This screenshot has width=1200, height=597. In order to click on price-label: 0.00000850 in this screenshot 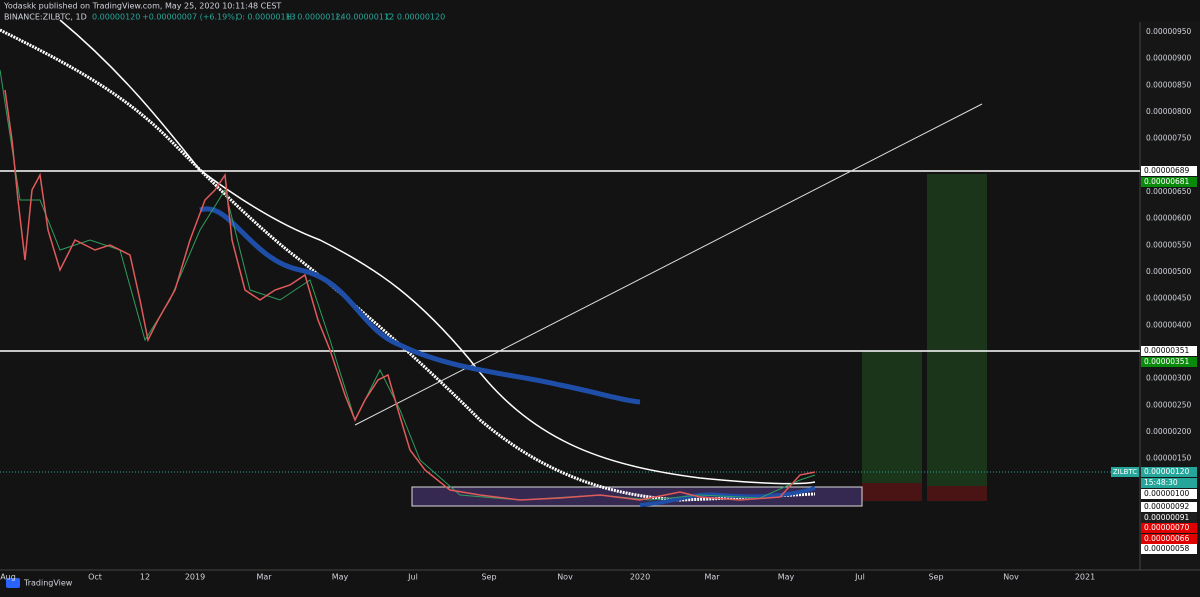, I will do `click(1169, 84)`.